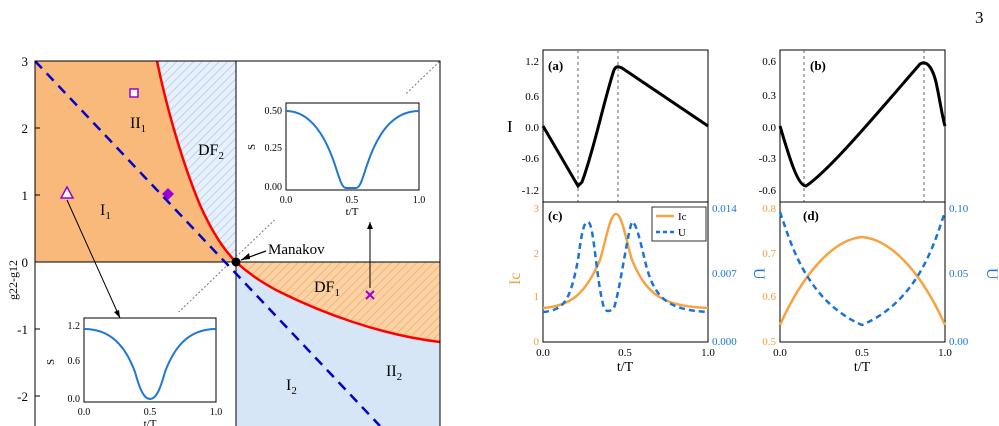 The width and height of the screenshot is (999, 426). What do you see at coordinates (419, 200) in the screenshot?
I see `inset-top-xtick-2: 1.0` at bounding box center [419, 200].